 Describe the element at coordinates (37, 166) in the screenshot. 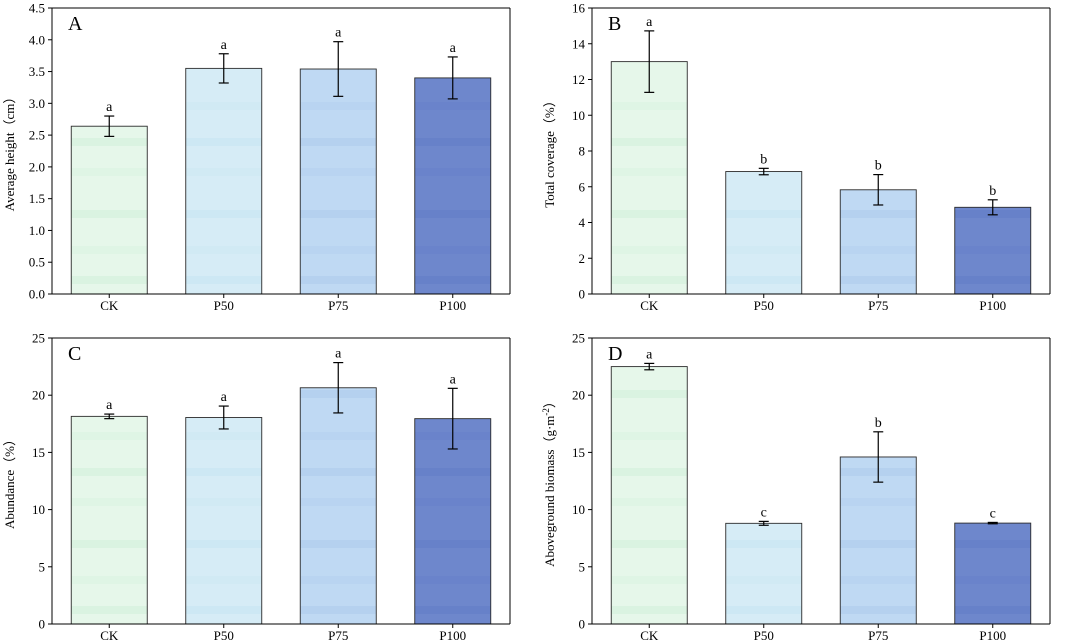

I see `y-tick-label-a: 2.0` at that location.